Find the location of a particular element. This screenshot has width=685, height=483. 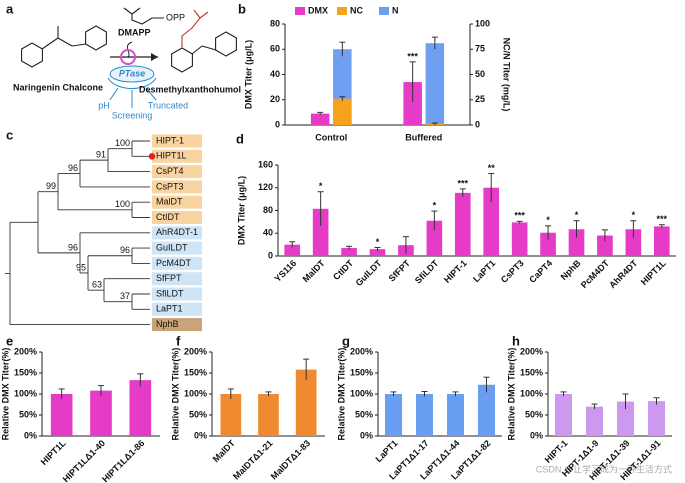

y-tick-label: 160 is located at coordinates (265, 164).